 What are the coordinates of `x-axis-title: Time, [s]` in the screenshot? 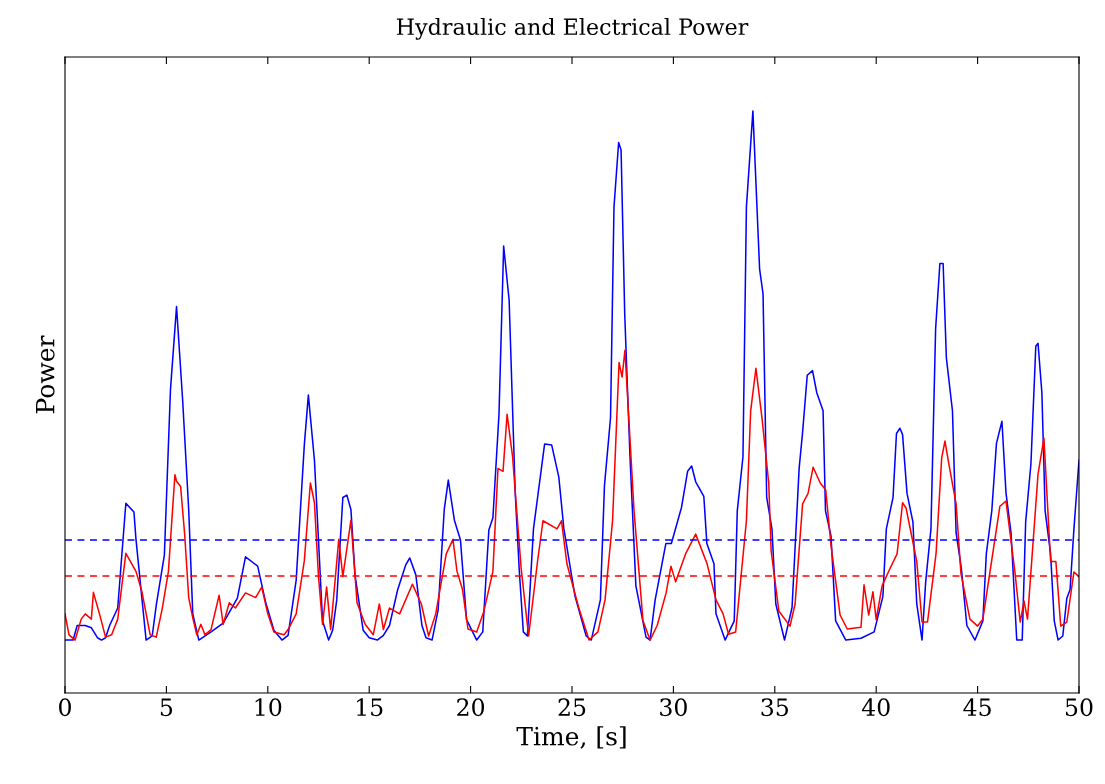 It's located at (571, 737).